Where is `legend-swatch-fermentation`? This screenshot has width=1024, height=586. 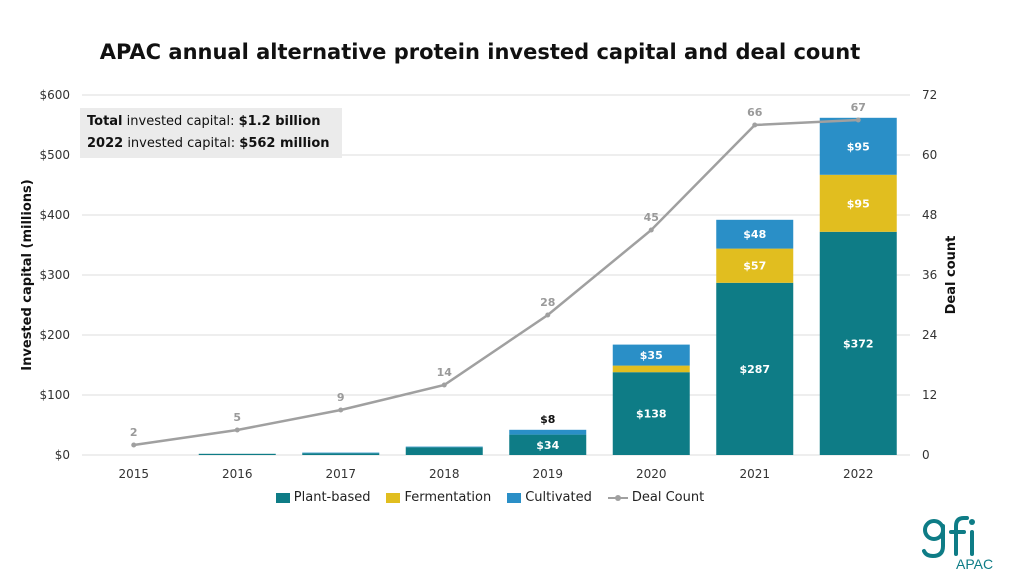
legend-swatch-fermentation is located at coordinates (393, 497).